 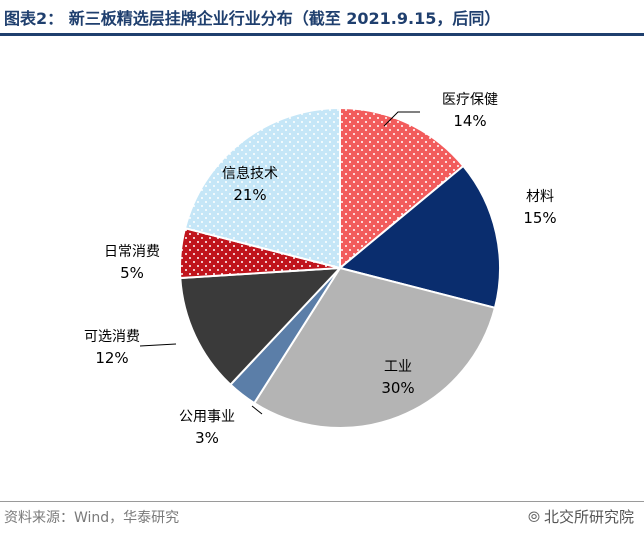 I want to click on source-divider, so click(x=322, y=501).